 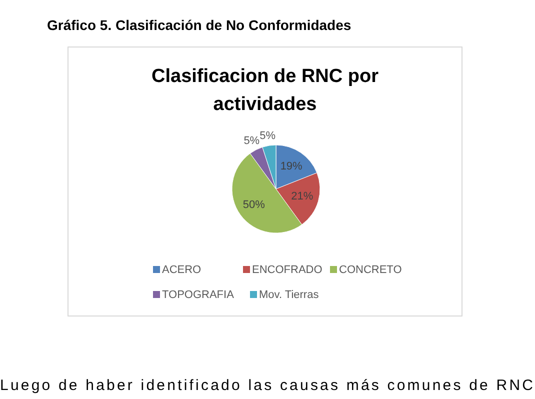 What do you see at coordinates (266, 90) in the screenshot?
I see `chart-subtitle: Clasificacion de RNC por actividades` at bounding box center [266, 90].